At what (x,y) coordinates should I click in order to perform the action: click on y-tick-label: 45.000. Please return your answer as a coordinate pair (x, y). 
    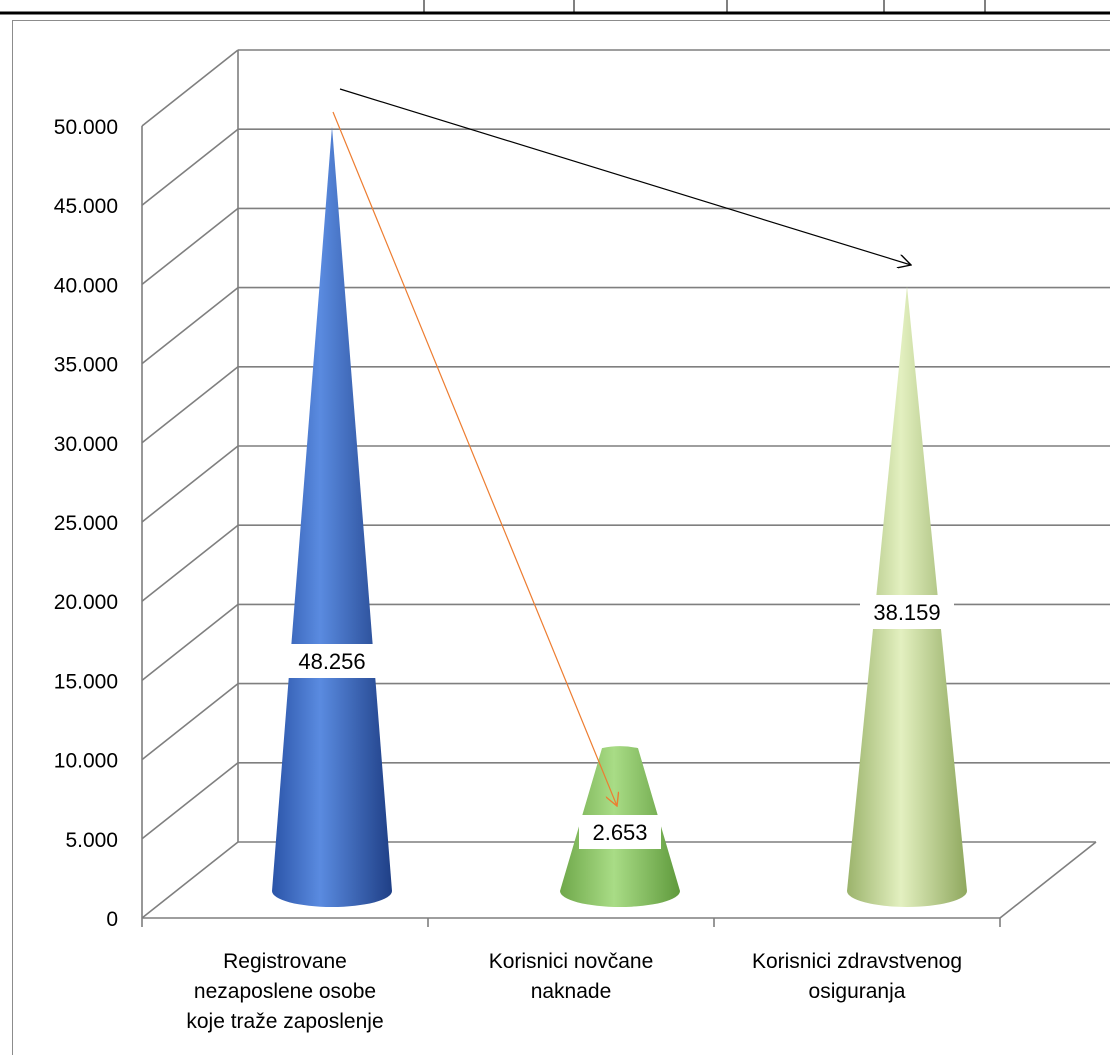
    Looking at the image, I should click on (86, 206).